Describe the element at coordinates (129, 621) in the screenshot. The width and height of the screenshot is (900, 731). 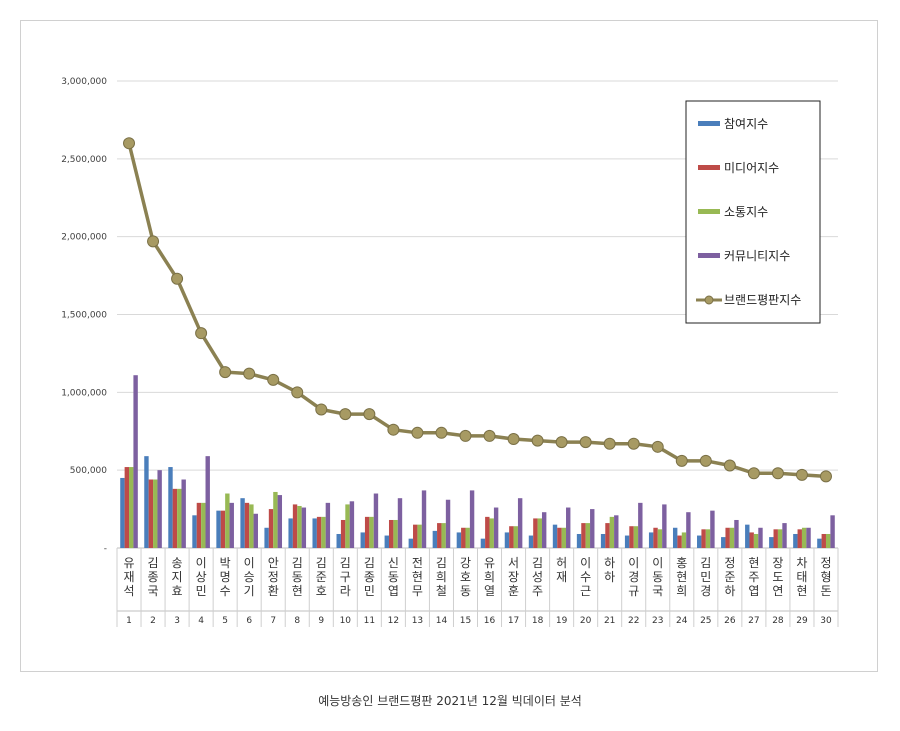
I see `rank-label: 1` at that location.